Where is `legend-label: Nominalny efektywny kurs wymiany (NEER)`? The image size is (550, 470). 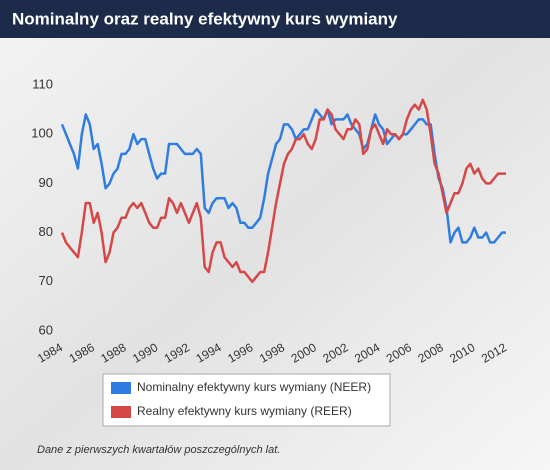
legend-label: Nominalny efektywny kurs wymiany (NEER) is located at coordinates (254, 387).